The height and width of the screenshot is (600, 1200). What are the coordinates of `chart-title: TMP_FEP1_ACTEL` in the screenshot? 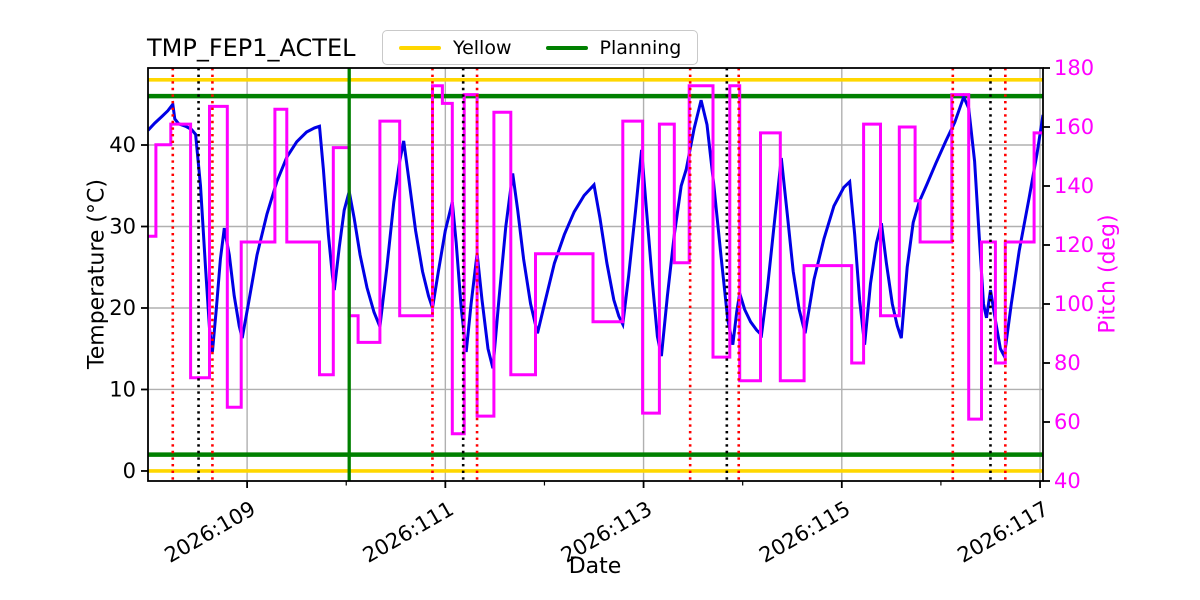 It's located at (251, 48).